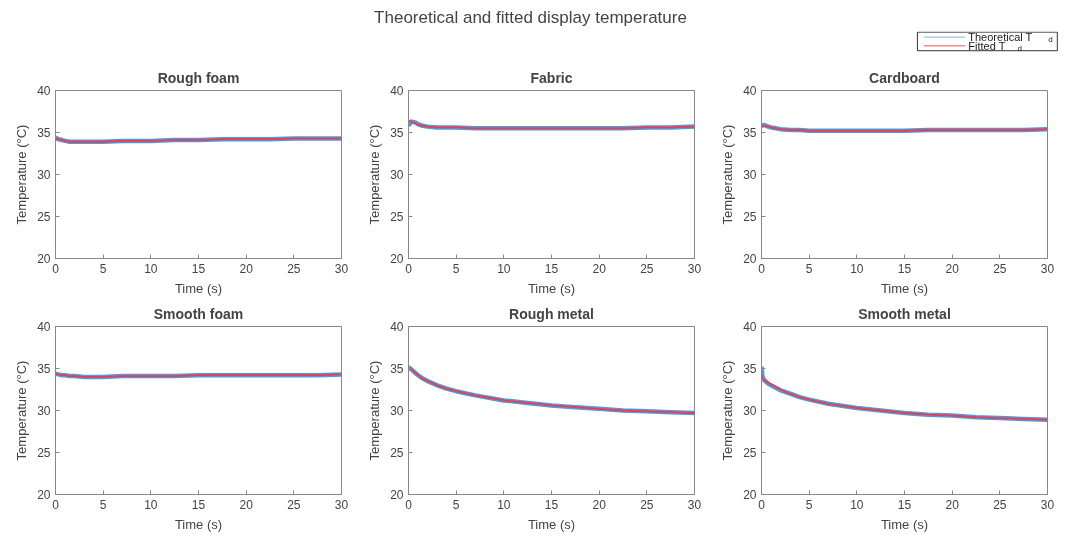  Describe the element at coordinates (198, 313) in the screenshot. I see `chart-title: Smooth foam` at that location.